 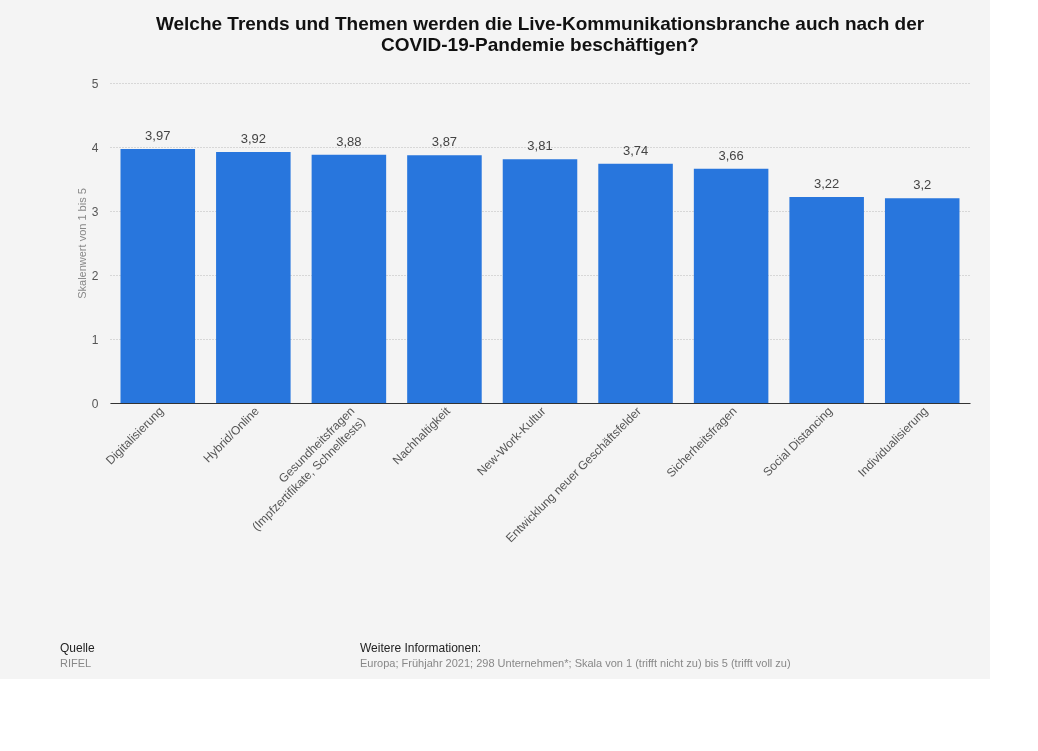 What do you see at coordinates (76, 663) in the screenshot?
I see `text: RIFEL` at bounding box center [76, 663].